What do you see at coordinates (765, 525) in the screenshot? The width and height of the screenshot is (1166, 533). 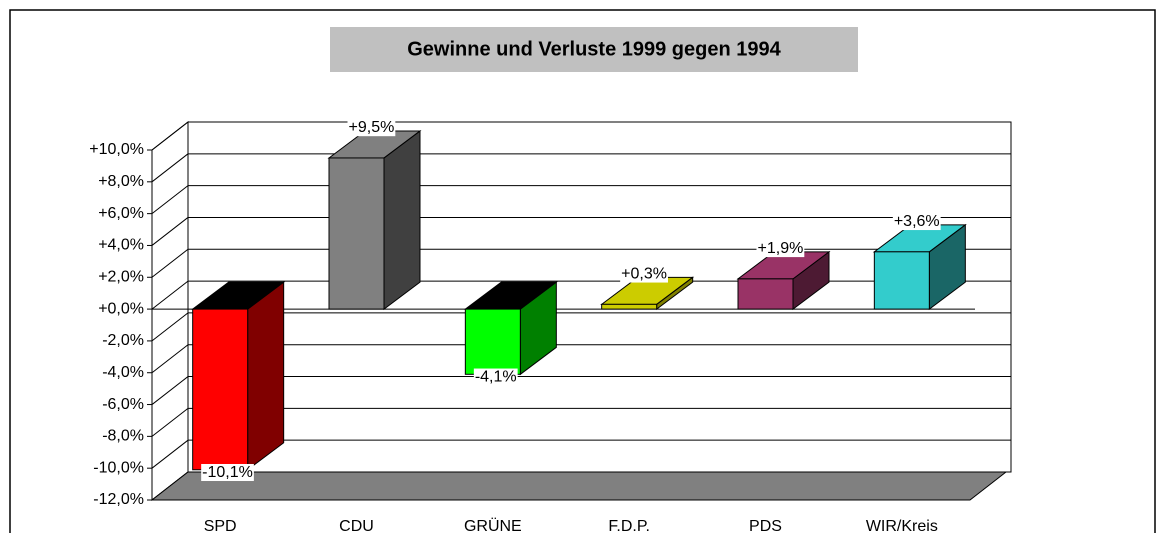 I see `x-tick-label: PDS` at bounding box center [765, 525].